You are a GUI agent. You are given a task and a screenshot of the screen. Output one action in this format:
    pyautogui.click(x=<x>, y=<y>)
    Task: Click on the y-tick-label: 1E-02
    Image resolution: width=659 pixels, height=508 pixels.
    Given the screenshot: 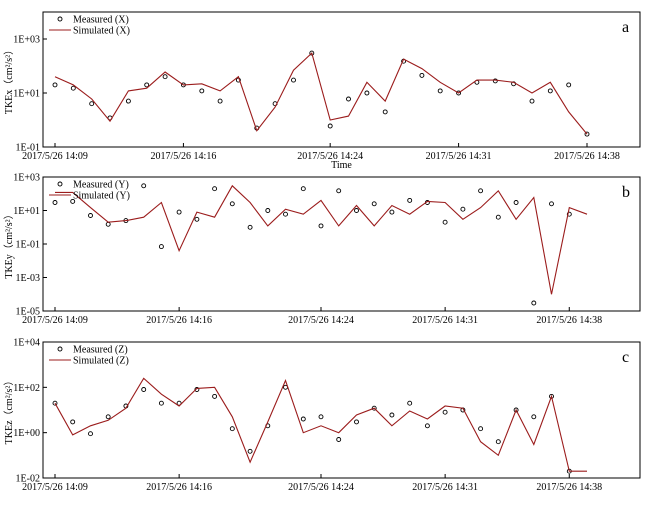 What is the action you would take?
    pyautogui.click(x=28, y=479)
    